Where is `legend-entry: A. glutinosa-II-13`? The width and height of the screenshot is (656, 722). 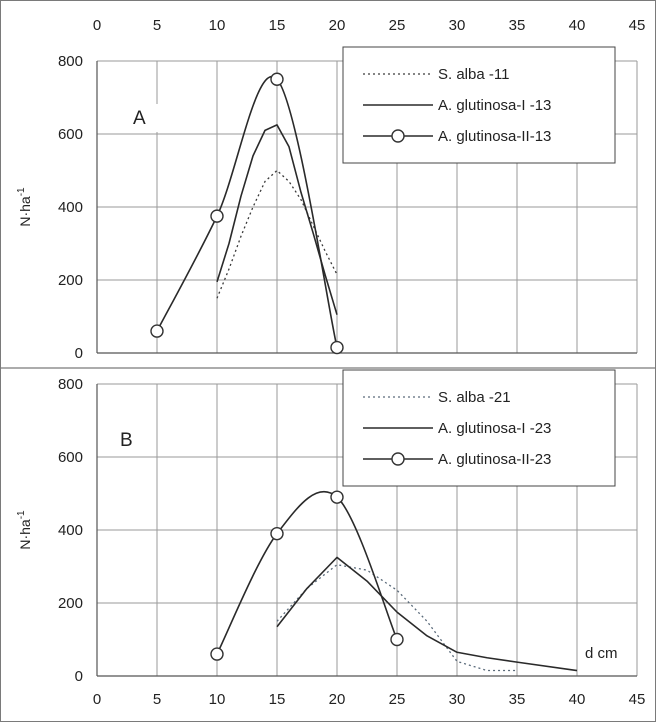 legend-entry: A. glutinosa-II-13 is located at coordinates (494, 136).